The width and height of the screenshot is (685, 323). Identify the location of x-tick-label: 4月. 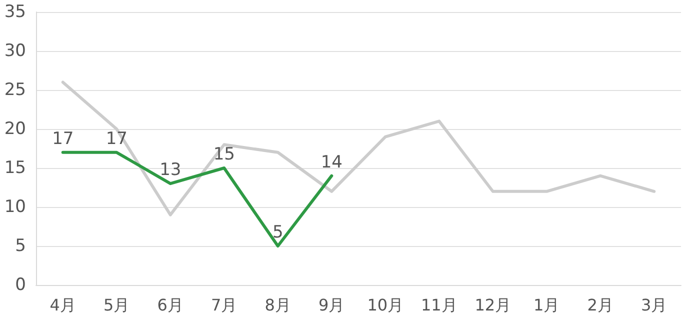
(63, 305).